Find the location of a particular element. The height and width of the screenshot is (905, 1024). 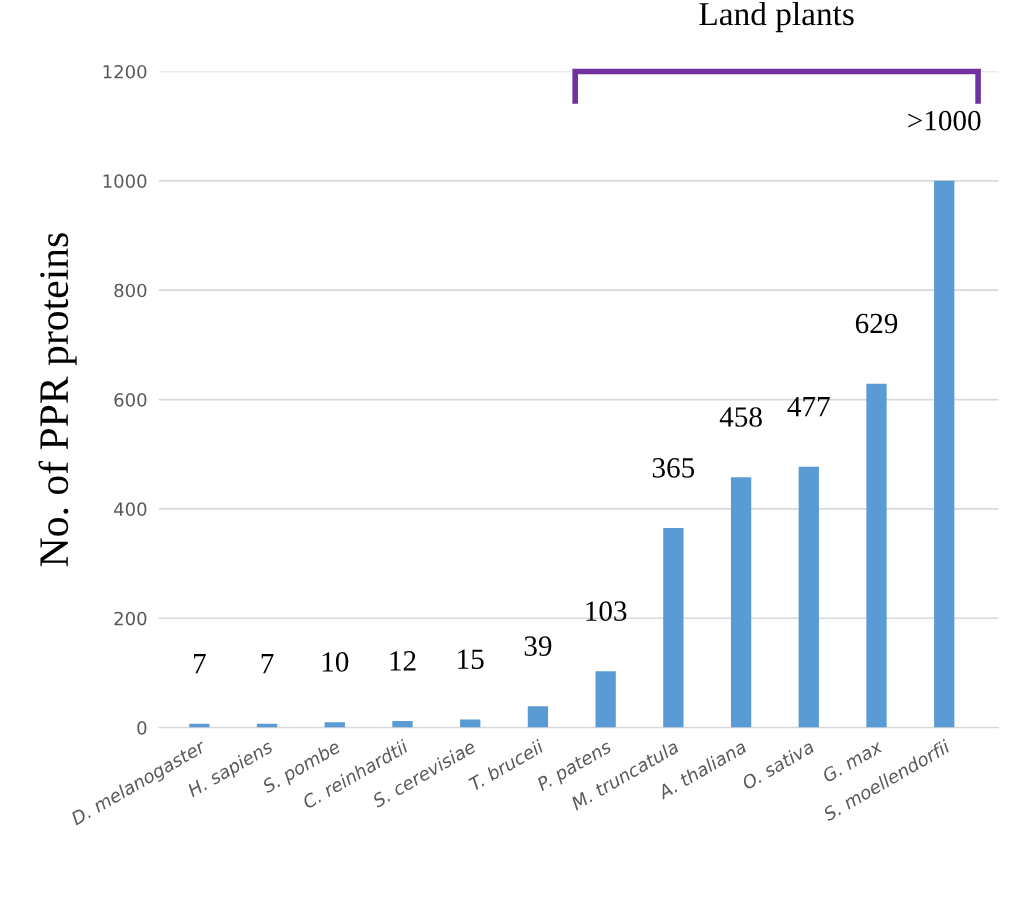

data-label: 10 is located at coordinates (335, 662).